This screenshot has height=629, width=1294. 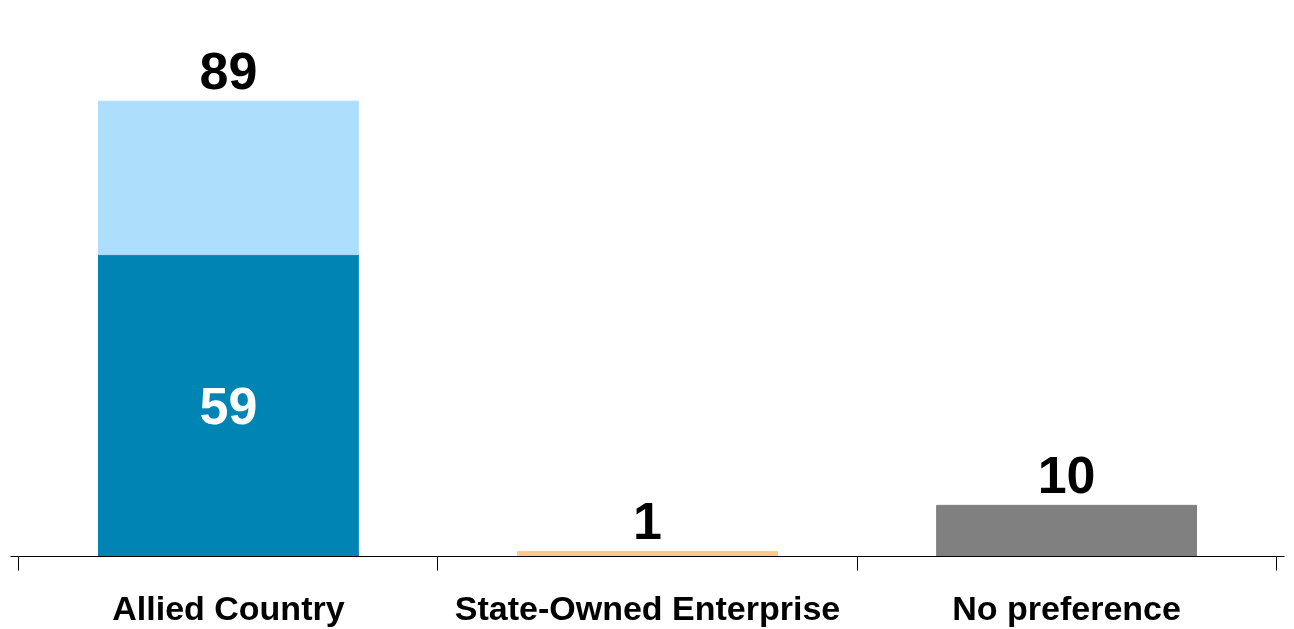 I want to click on total-label: 1, so click(x=647, y=521).